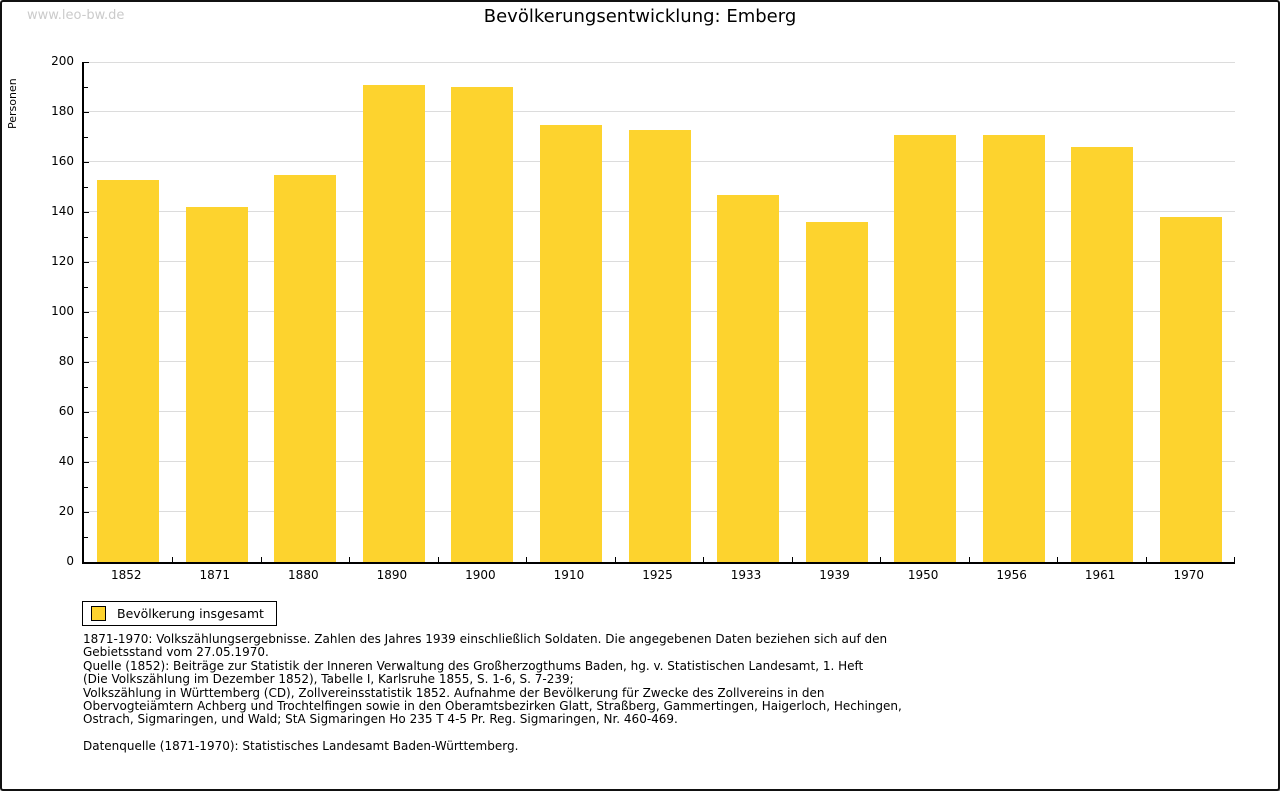 The height and width of the screenshot is (791, 1280). Describe the element at coordinates (70, 561) in the screenshot. I see `y-tick-label: 0` at that location.